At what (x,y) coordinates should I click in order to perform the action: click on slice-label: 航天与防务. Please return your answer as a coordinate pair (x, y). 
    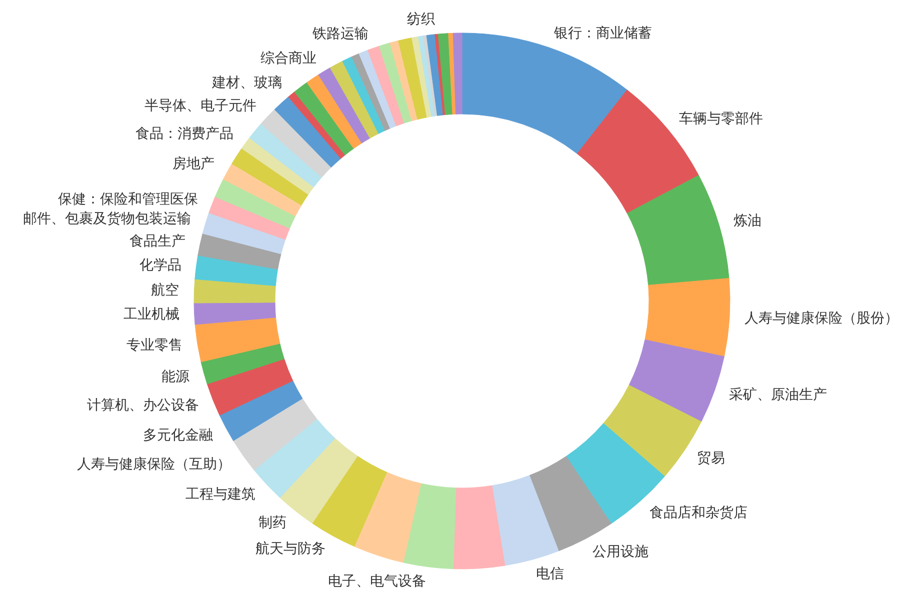
    Looking at the image, I should click on (291, 548).